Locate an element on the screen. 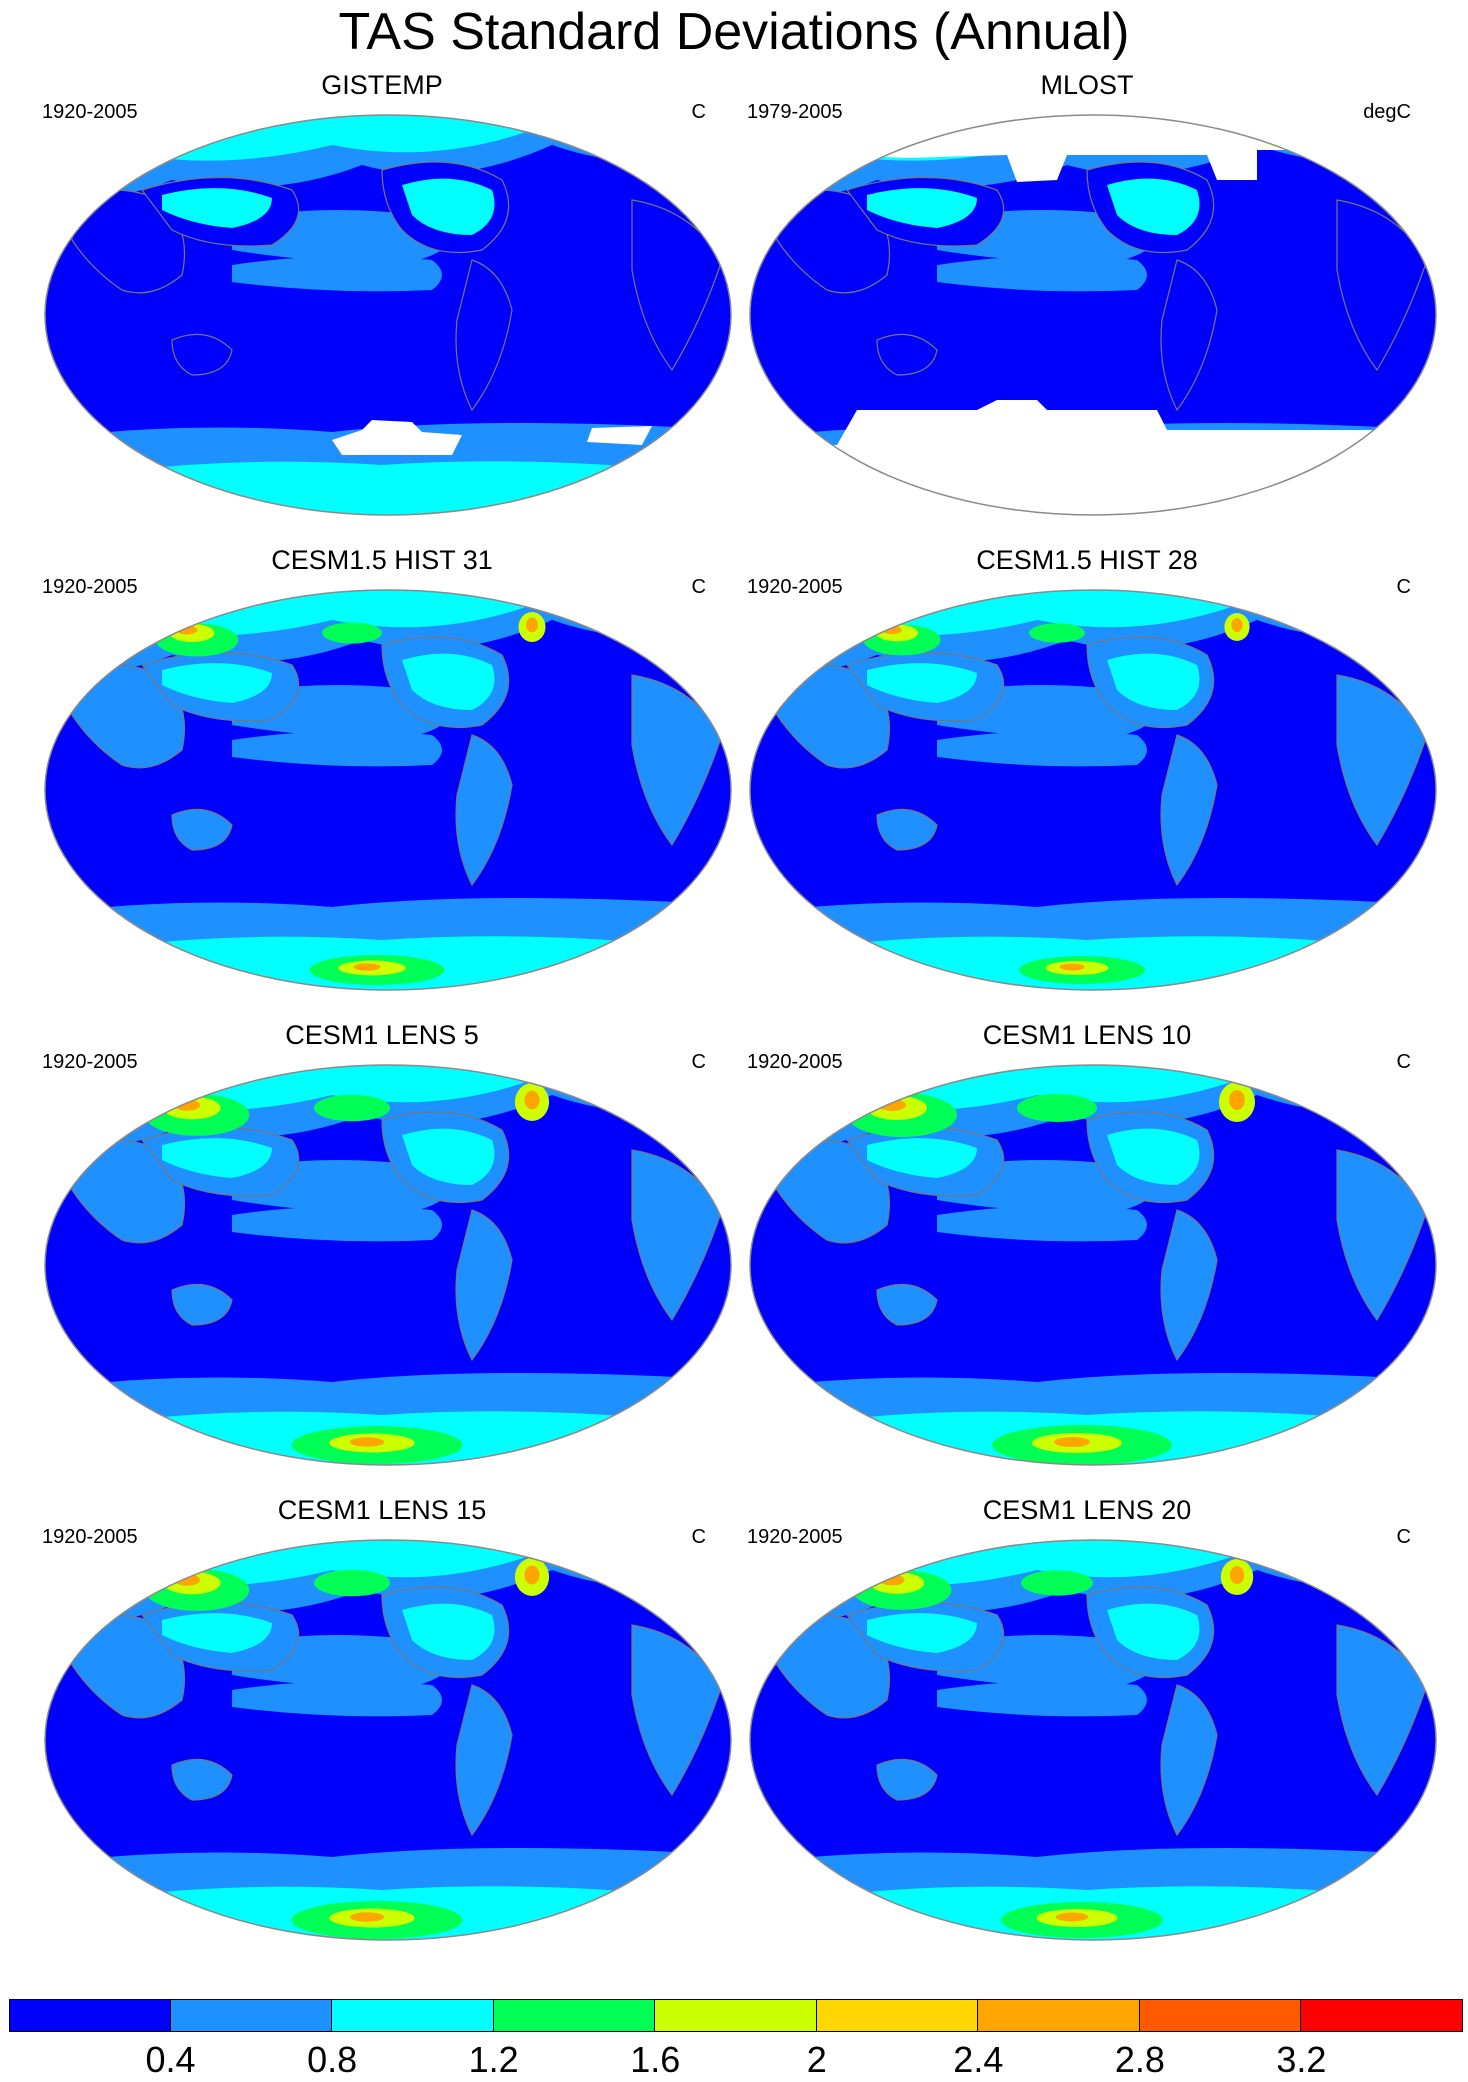 This screenshot has height=2082, width=1468. map-panel: GISTEMP 1920-2005 C is located at coordinates (382, 295).